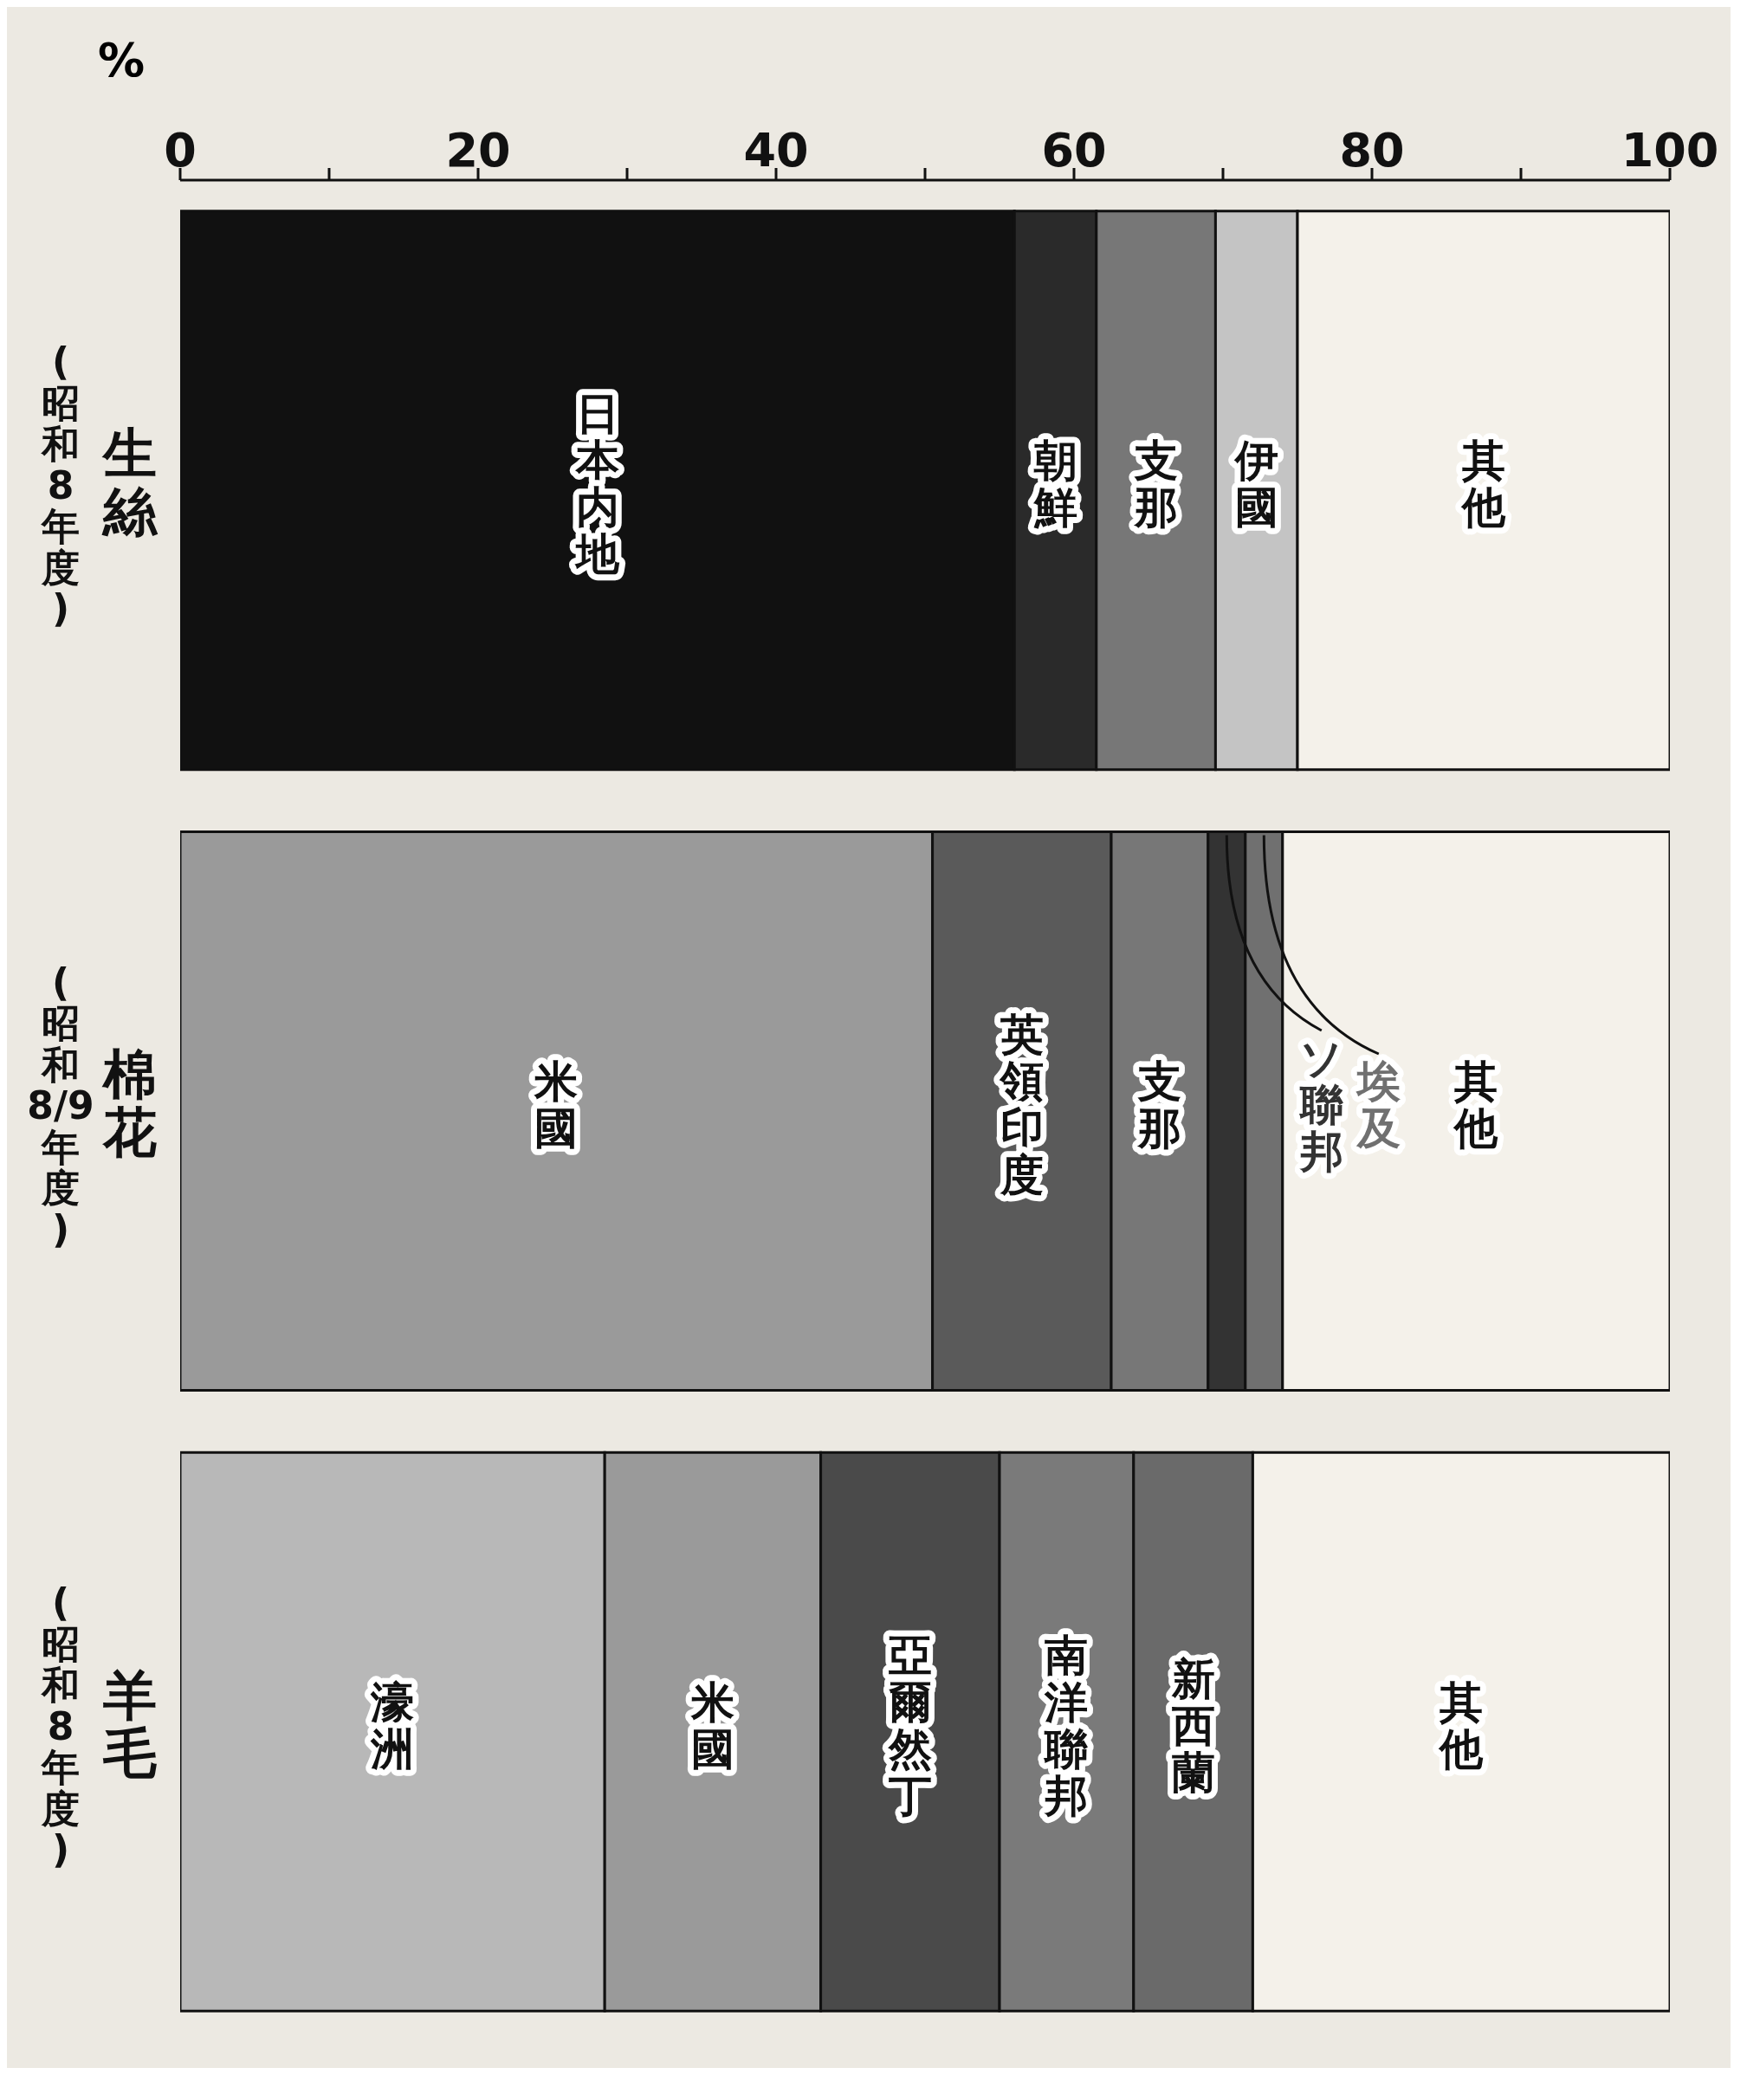 Image resolution: width=1747 pixels, height=2100 pixels. Describe the element at coordinates (1378, 1104) in the screenshot. I see `series-label: 埃及` at that location.